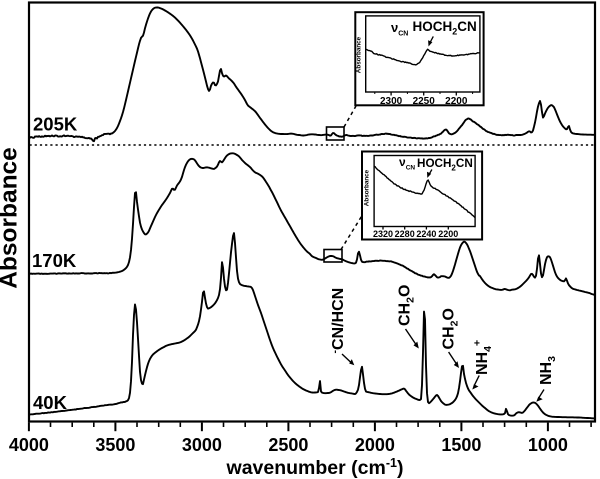 This screenshot has height=479, width=600. I want to click on svg-text: -CN/HCN, so click(338, 321).